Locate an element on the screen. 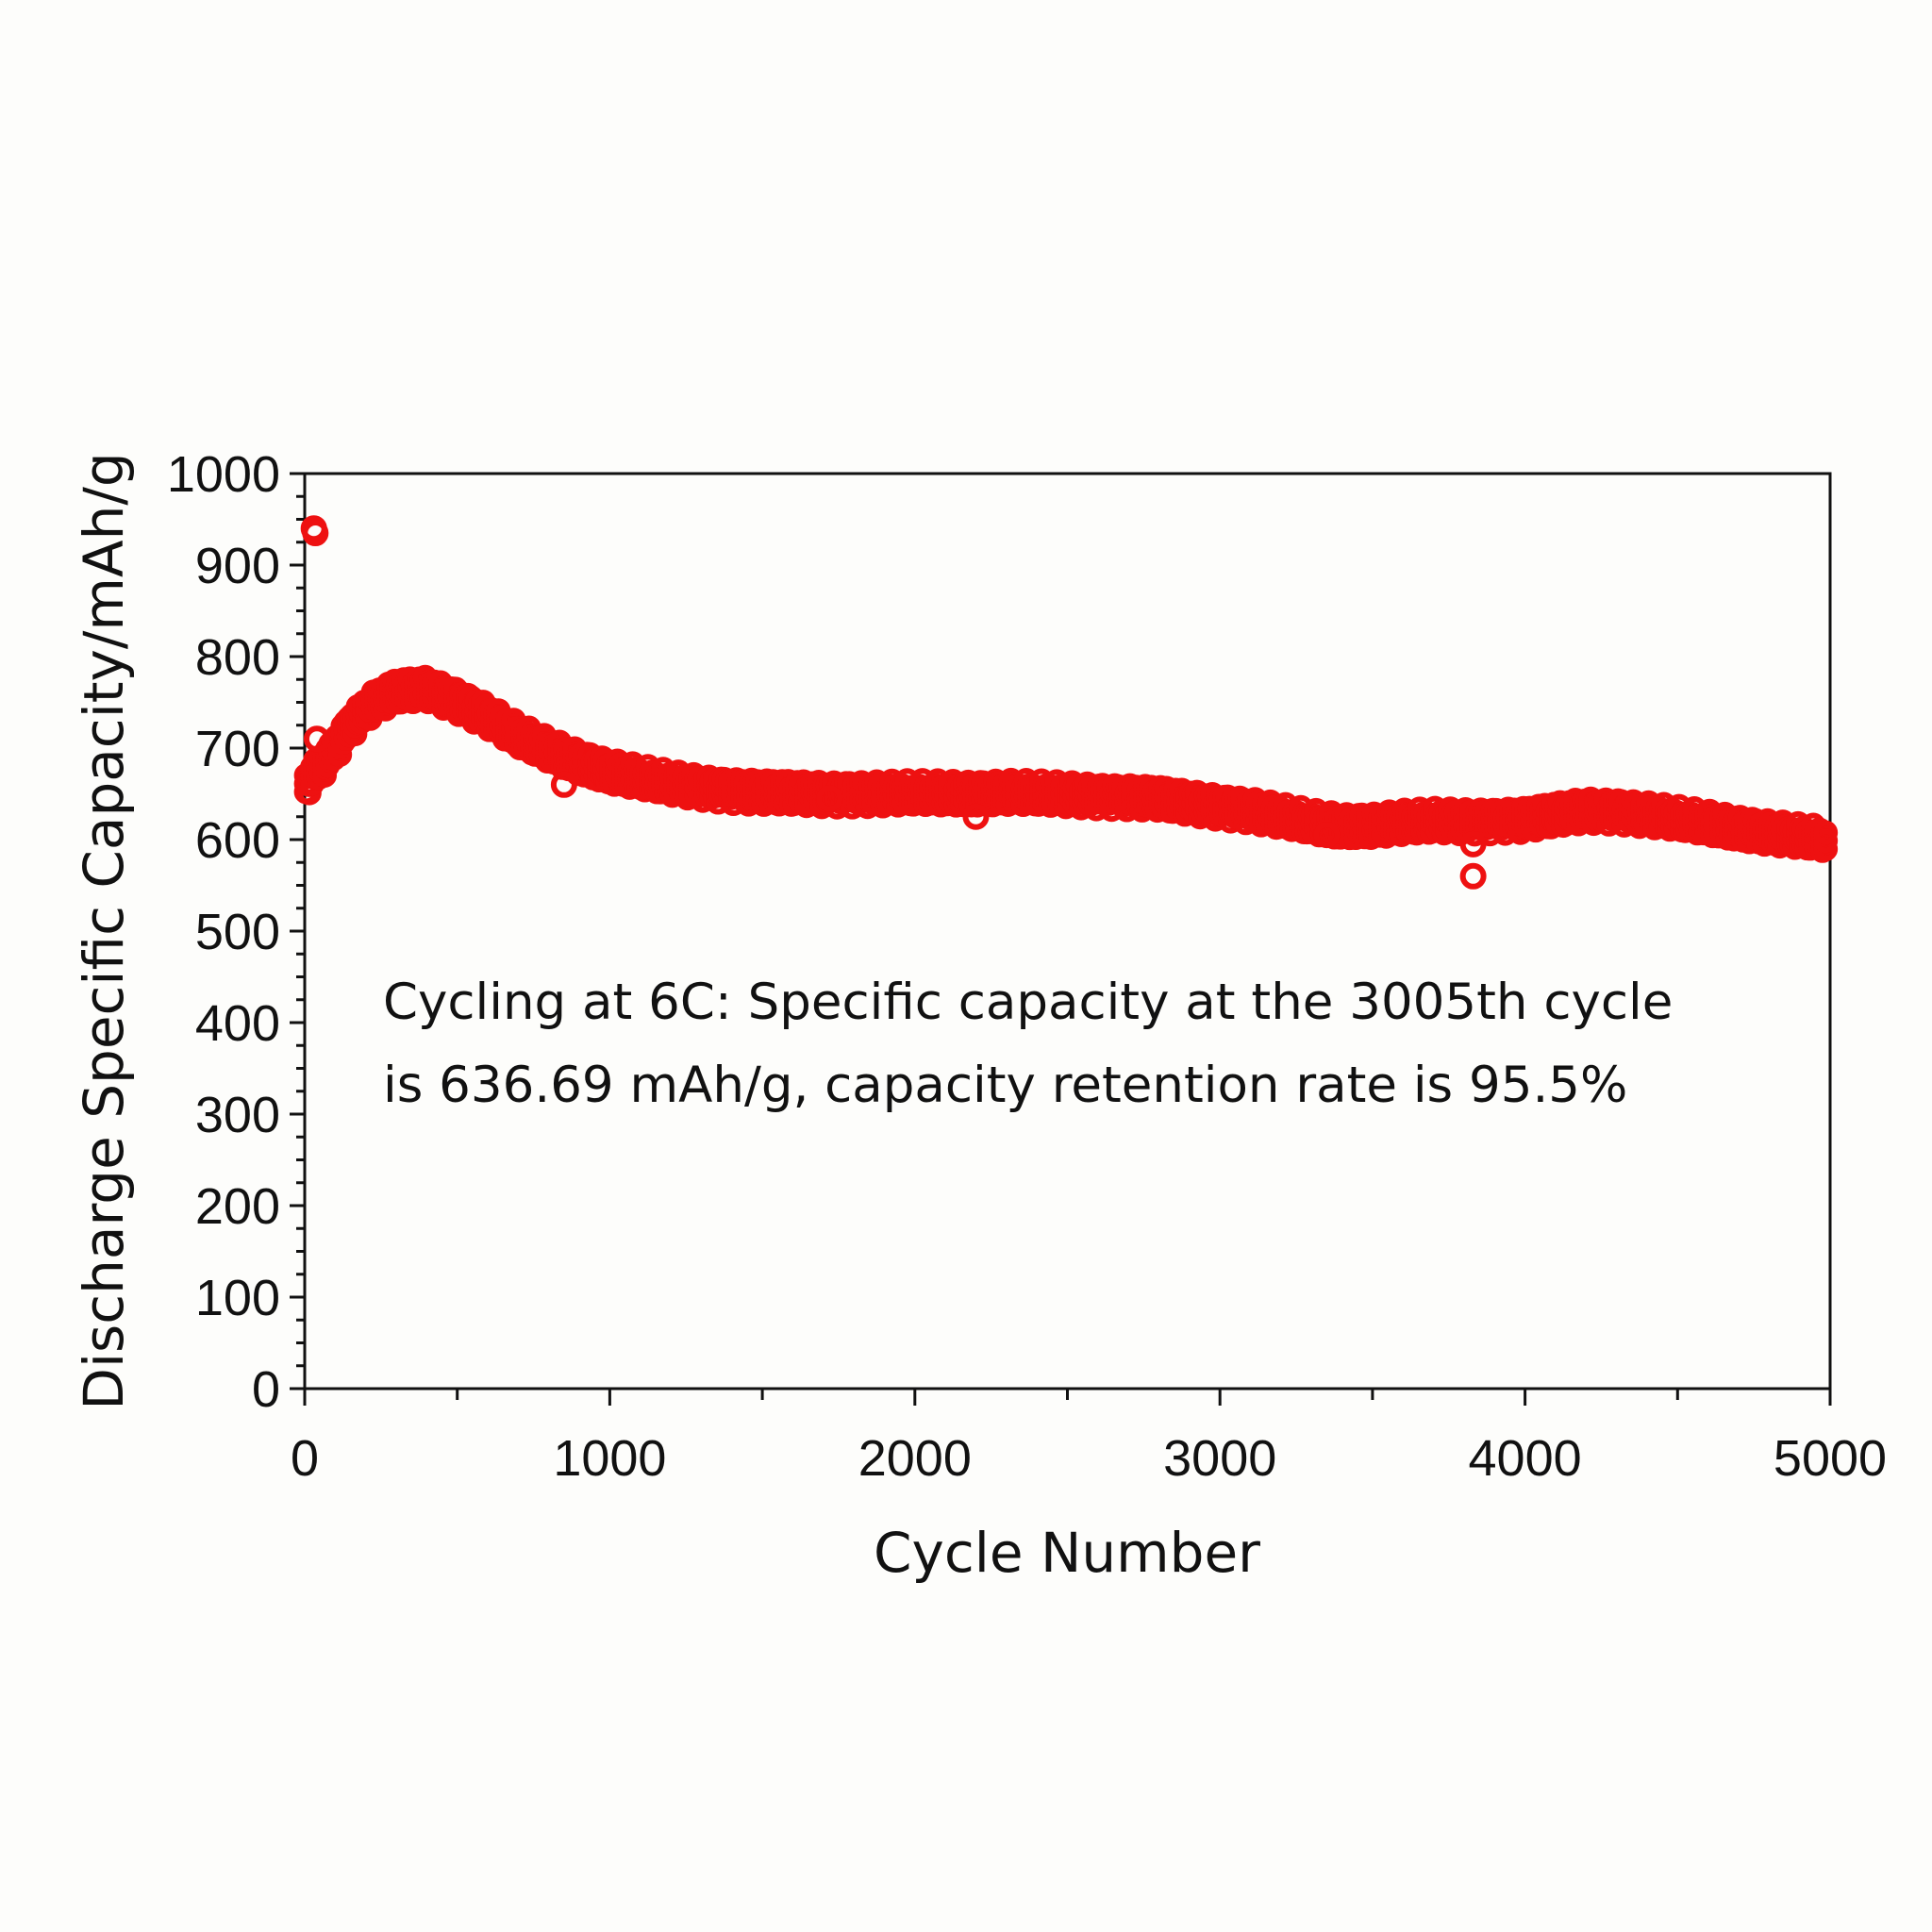 This screenshot has height=1932, width=1932. x-tick-label: 0 is located at coordinates (305, 1459).